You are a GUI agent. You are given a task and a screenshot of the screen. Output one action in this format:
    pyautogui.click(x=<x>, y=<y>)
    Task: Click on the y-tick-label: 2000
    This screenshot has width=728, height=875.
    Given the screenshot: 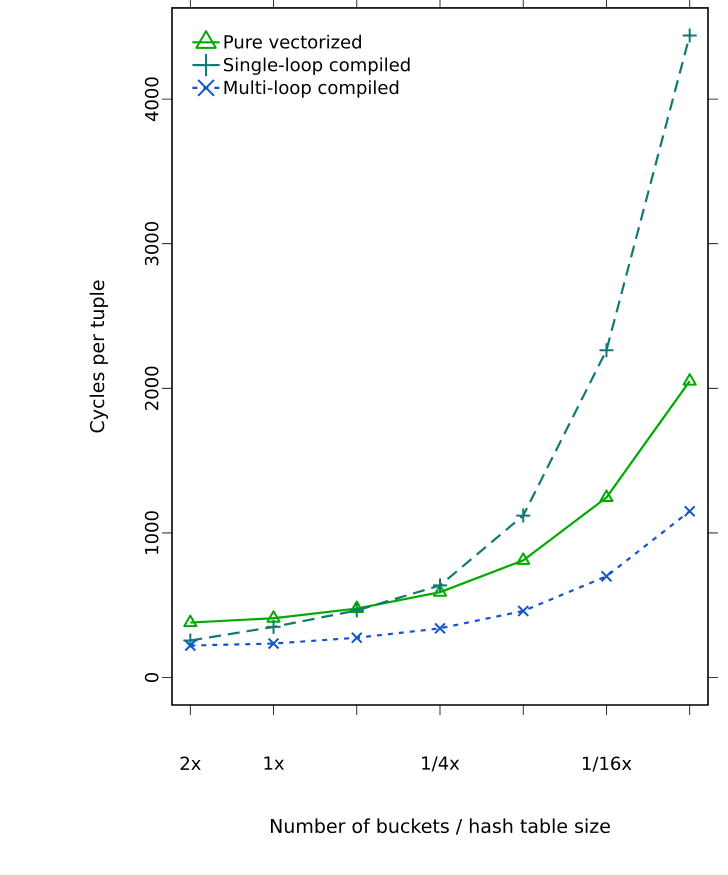 What is the action you would take?
    pyautogui.click(x=151, y=388)
    